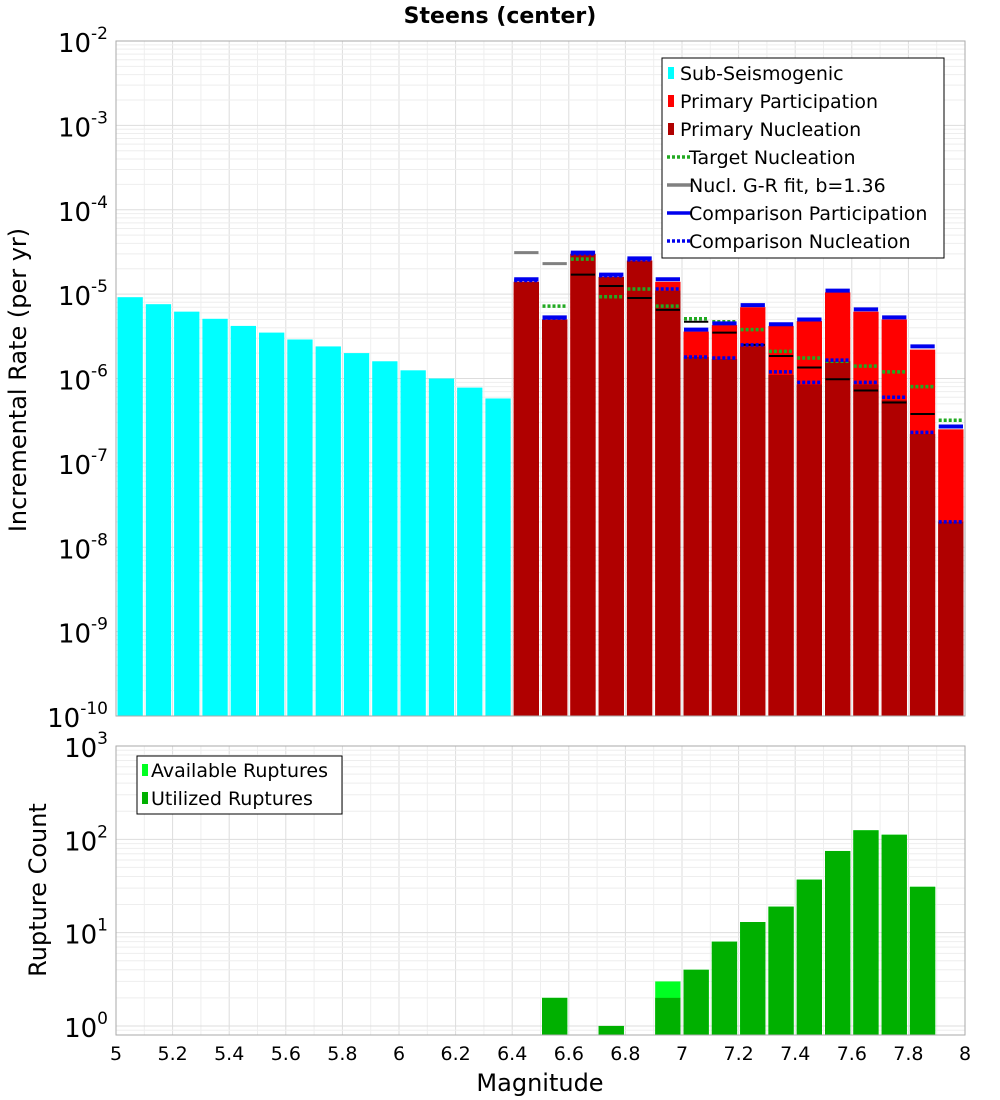  I want to click on x-tick-label: 5, so click(116, 1054).